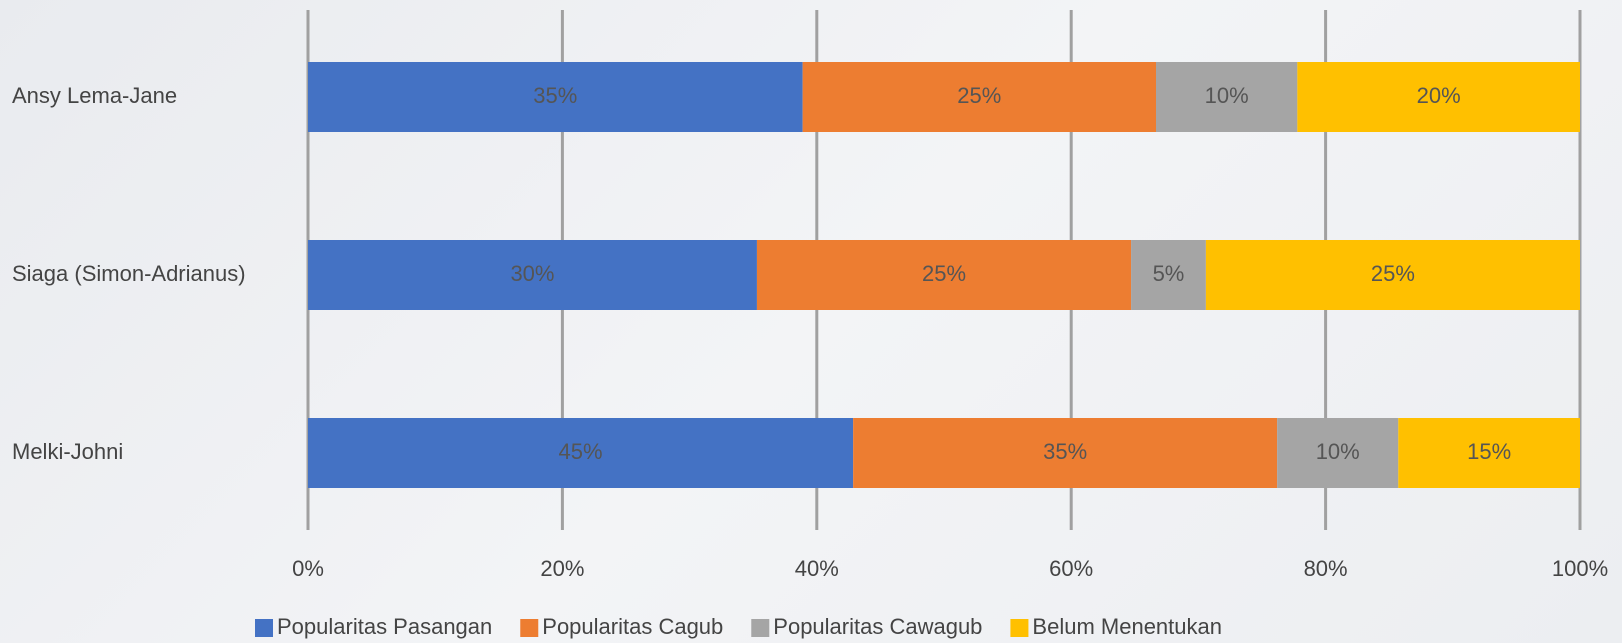 The height and width of the screenshot is (643, 1622). What do you see at coordinates (562, 568) in the screenshot?
I see `x-tick-label: 20%` at bounding box center [562, 568].